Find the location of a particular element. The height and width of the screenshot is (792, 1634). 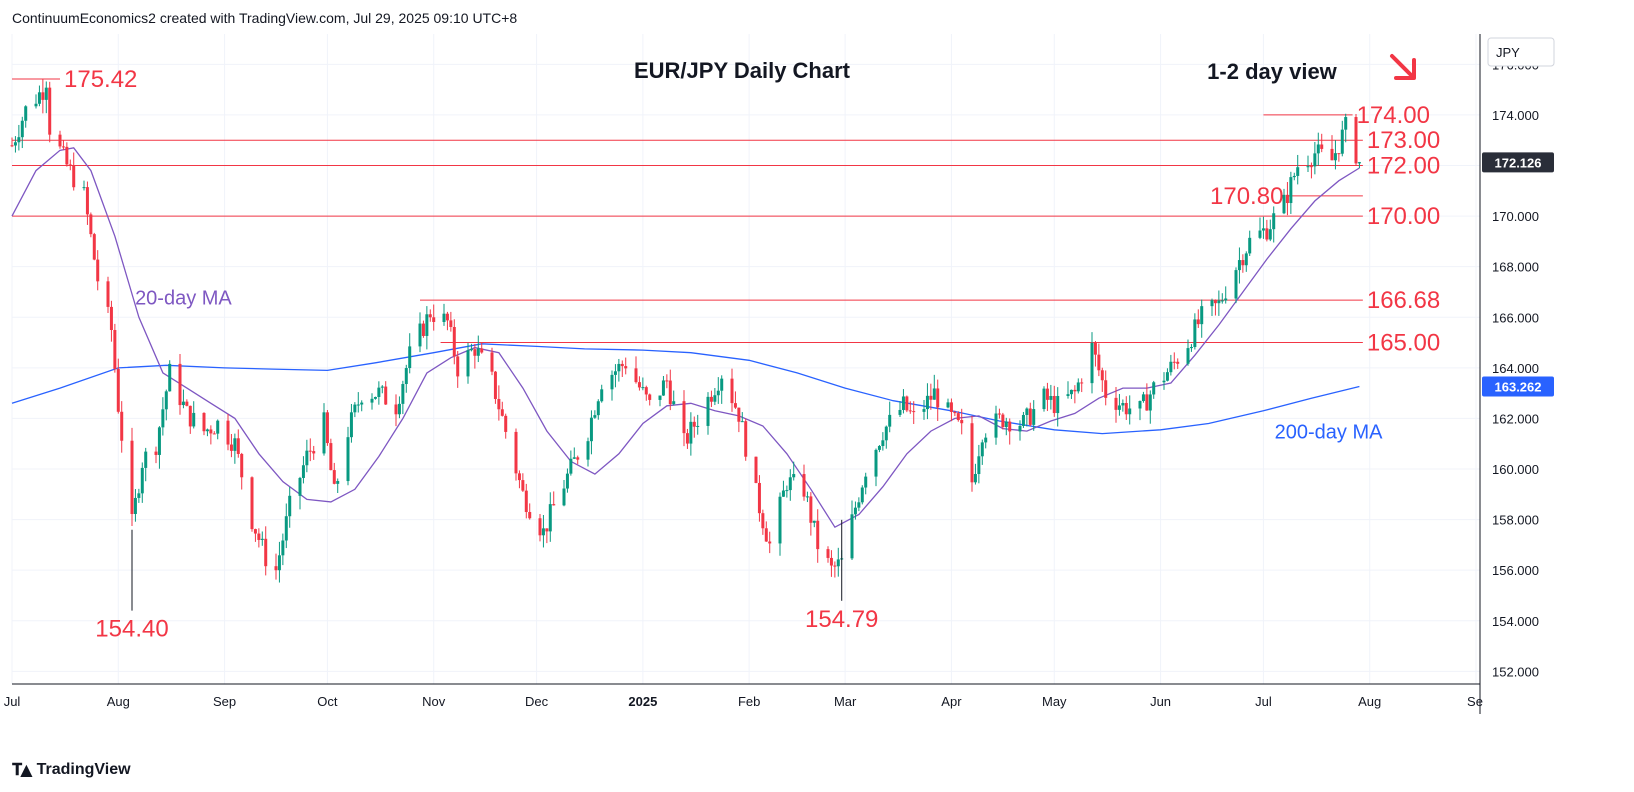

tradingview-logo: 𝐓▲ TradingView is located at coordinates (71, 770).